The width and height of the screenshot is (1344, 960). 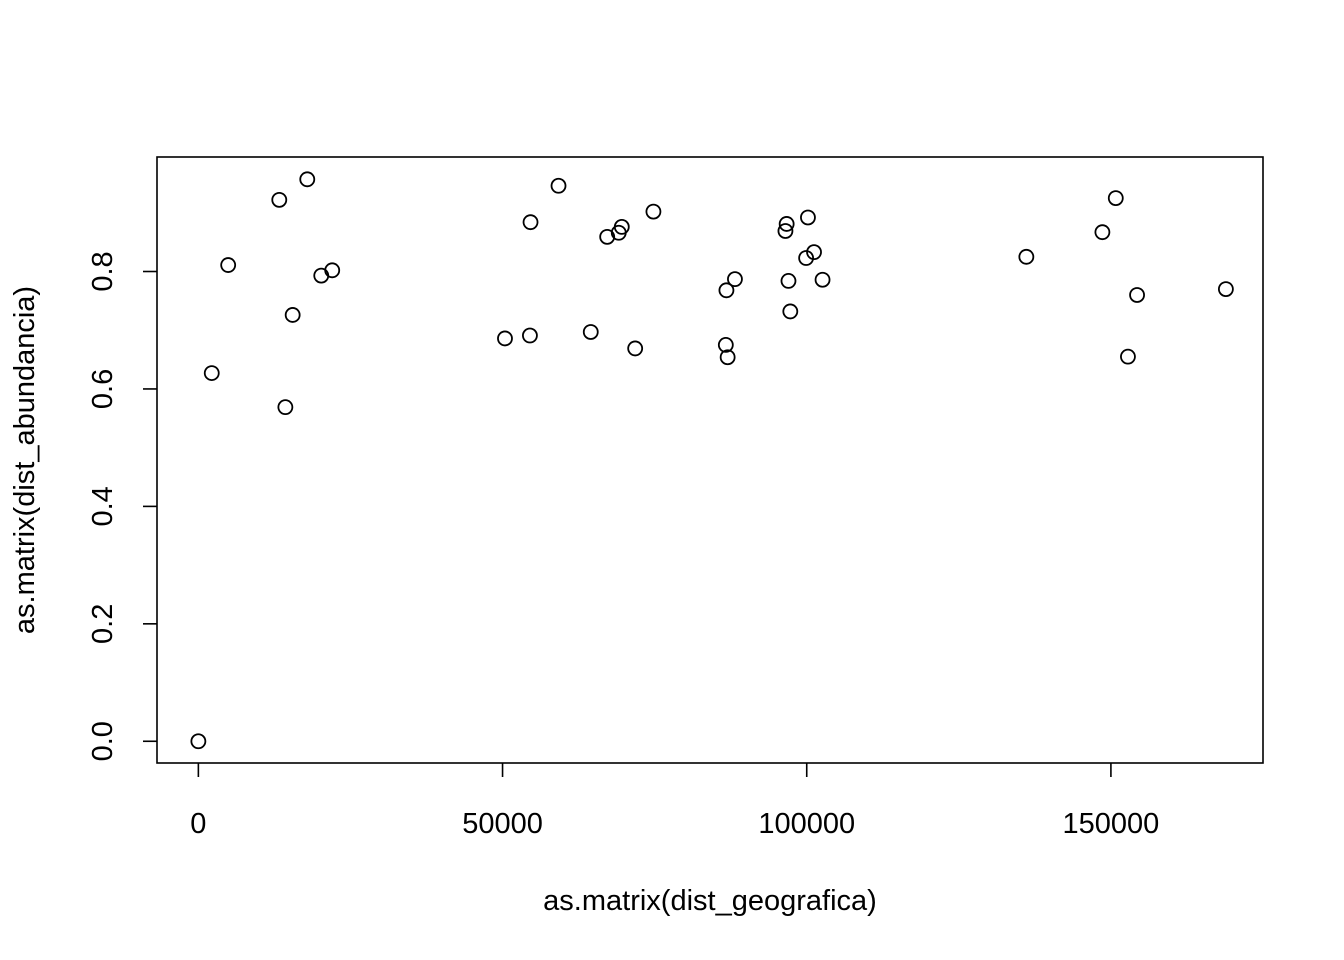 I want to click on x-tick-label: 0, so click(x=198, y=824).